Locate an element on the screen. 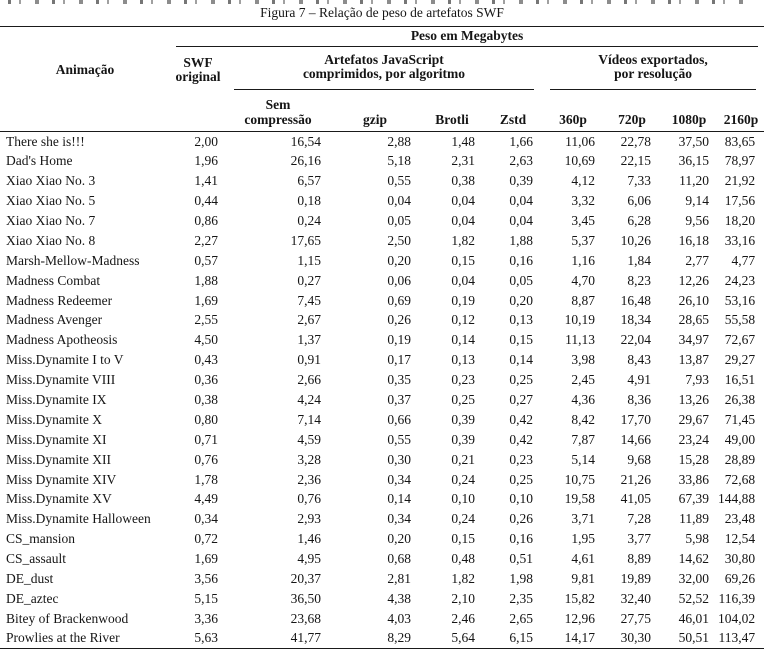  cell-gzip: 0,05 is located at coordinates (399, 220).